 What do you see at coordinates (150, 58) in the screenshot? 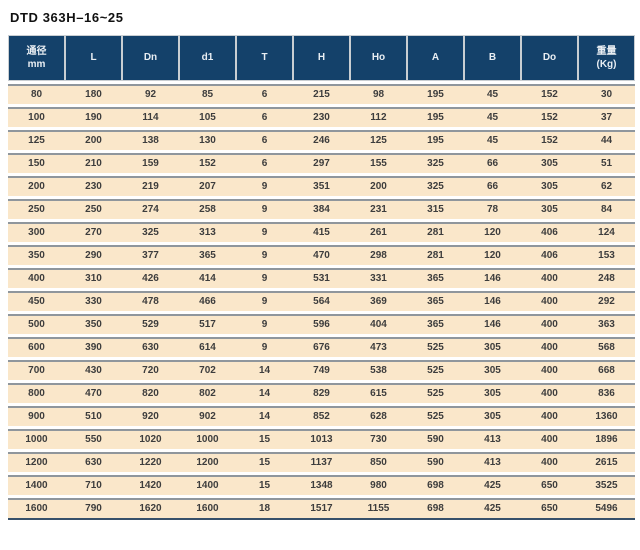
I see `column-header: Dn` at bounding box center [150, 58].